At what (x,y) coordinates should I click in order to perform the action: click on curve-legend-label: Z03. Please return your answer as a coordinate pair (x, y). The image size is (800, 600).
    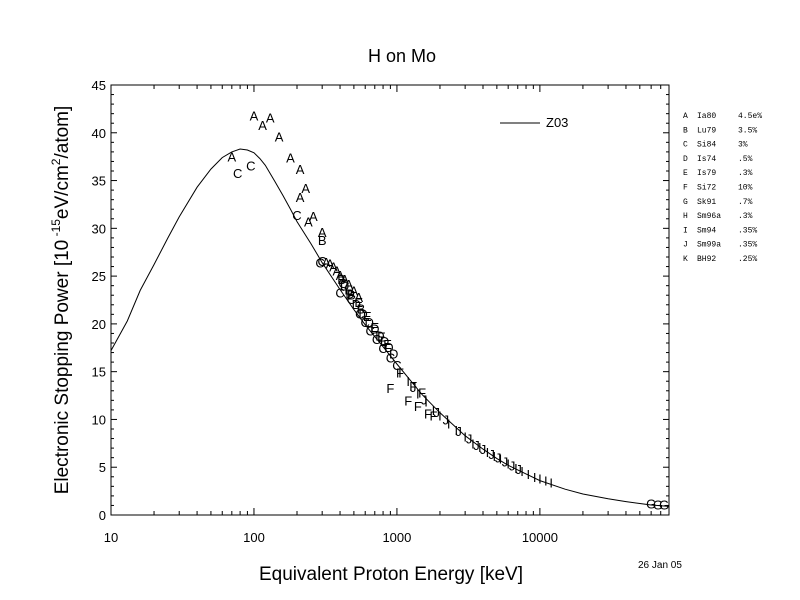
    Looking at the image, I should click on (557, 122).